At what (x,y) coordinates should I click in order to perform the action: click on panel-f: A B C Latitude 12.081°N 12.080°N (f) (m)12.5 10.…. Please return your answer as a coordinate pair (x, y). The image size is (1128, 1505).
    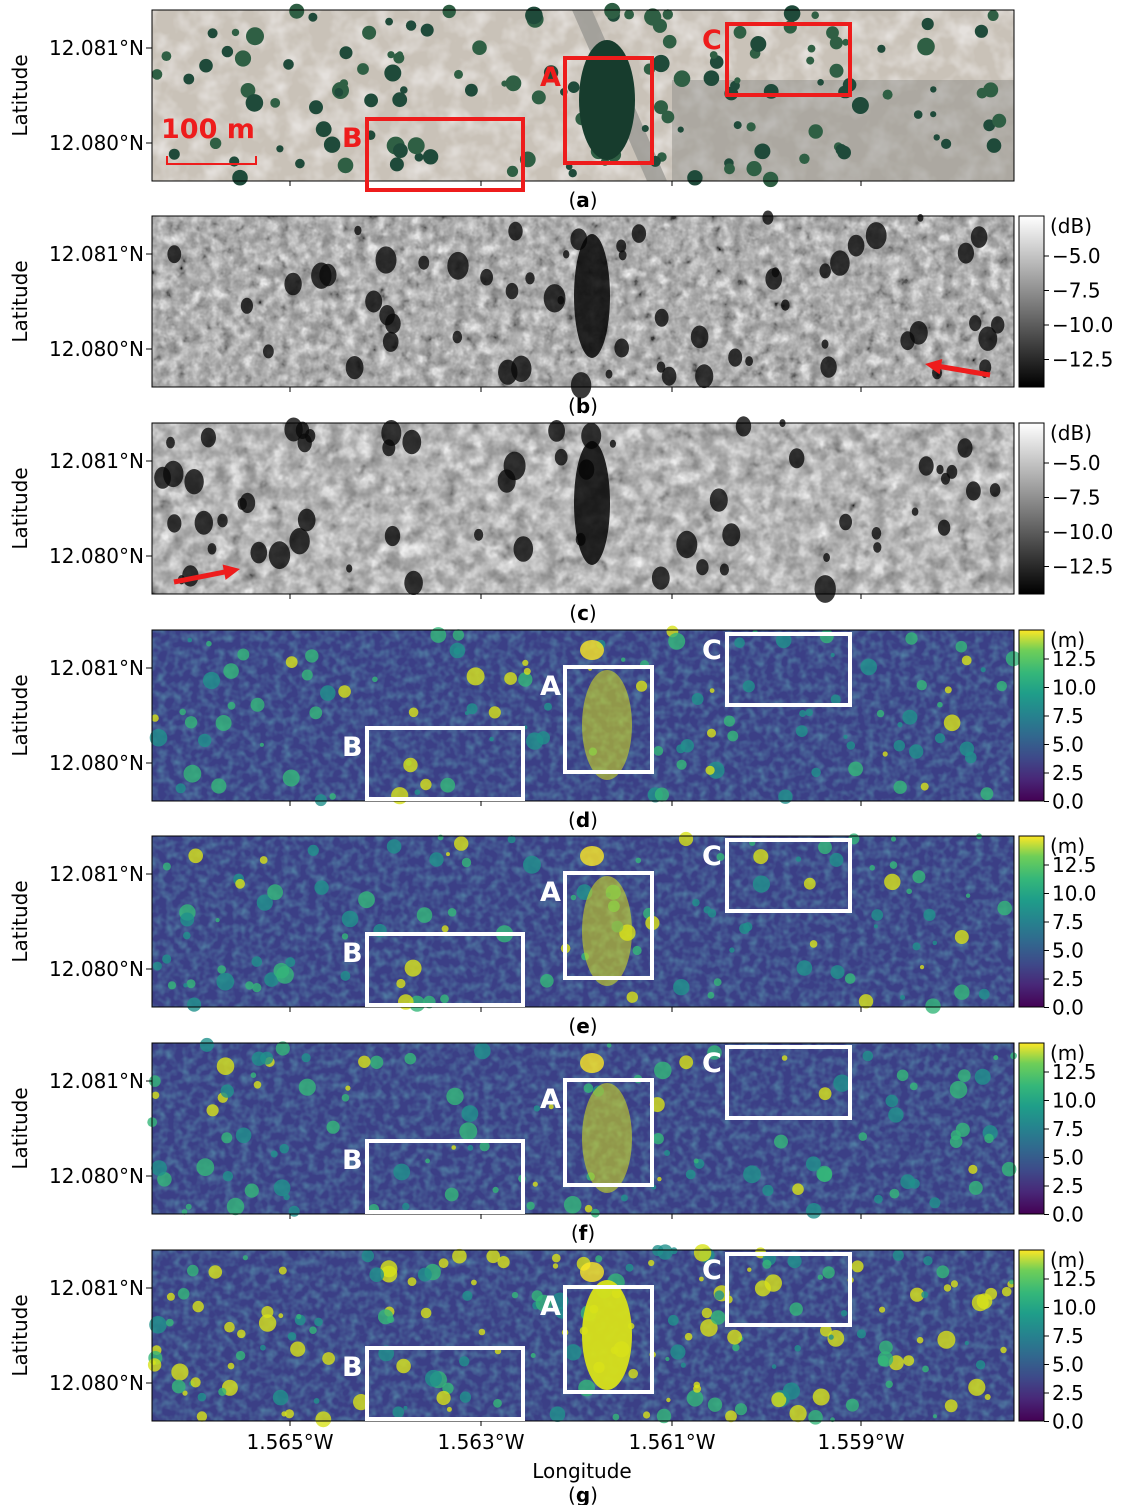
    Looking at the image, I should click on (552, 1141).